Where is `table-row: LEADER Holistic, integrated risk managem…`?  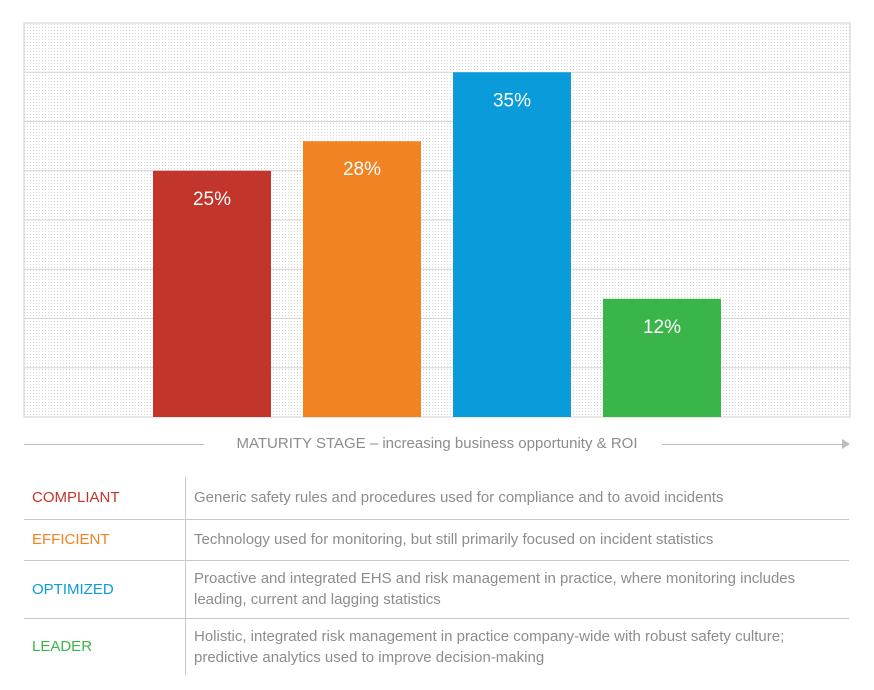
table-row: LEADER Holistic, integrated risk managem… is located at coordinates (436, 646).